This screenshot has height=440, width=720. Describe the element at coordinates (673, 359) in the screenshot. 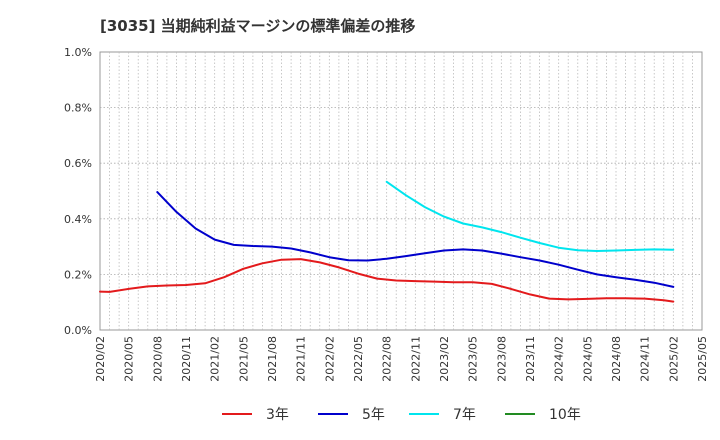

I see `x-tick-label: 2025/02` at that location.